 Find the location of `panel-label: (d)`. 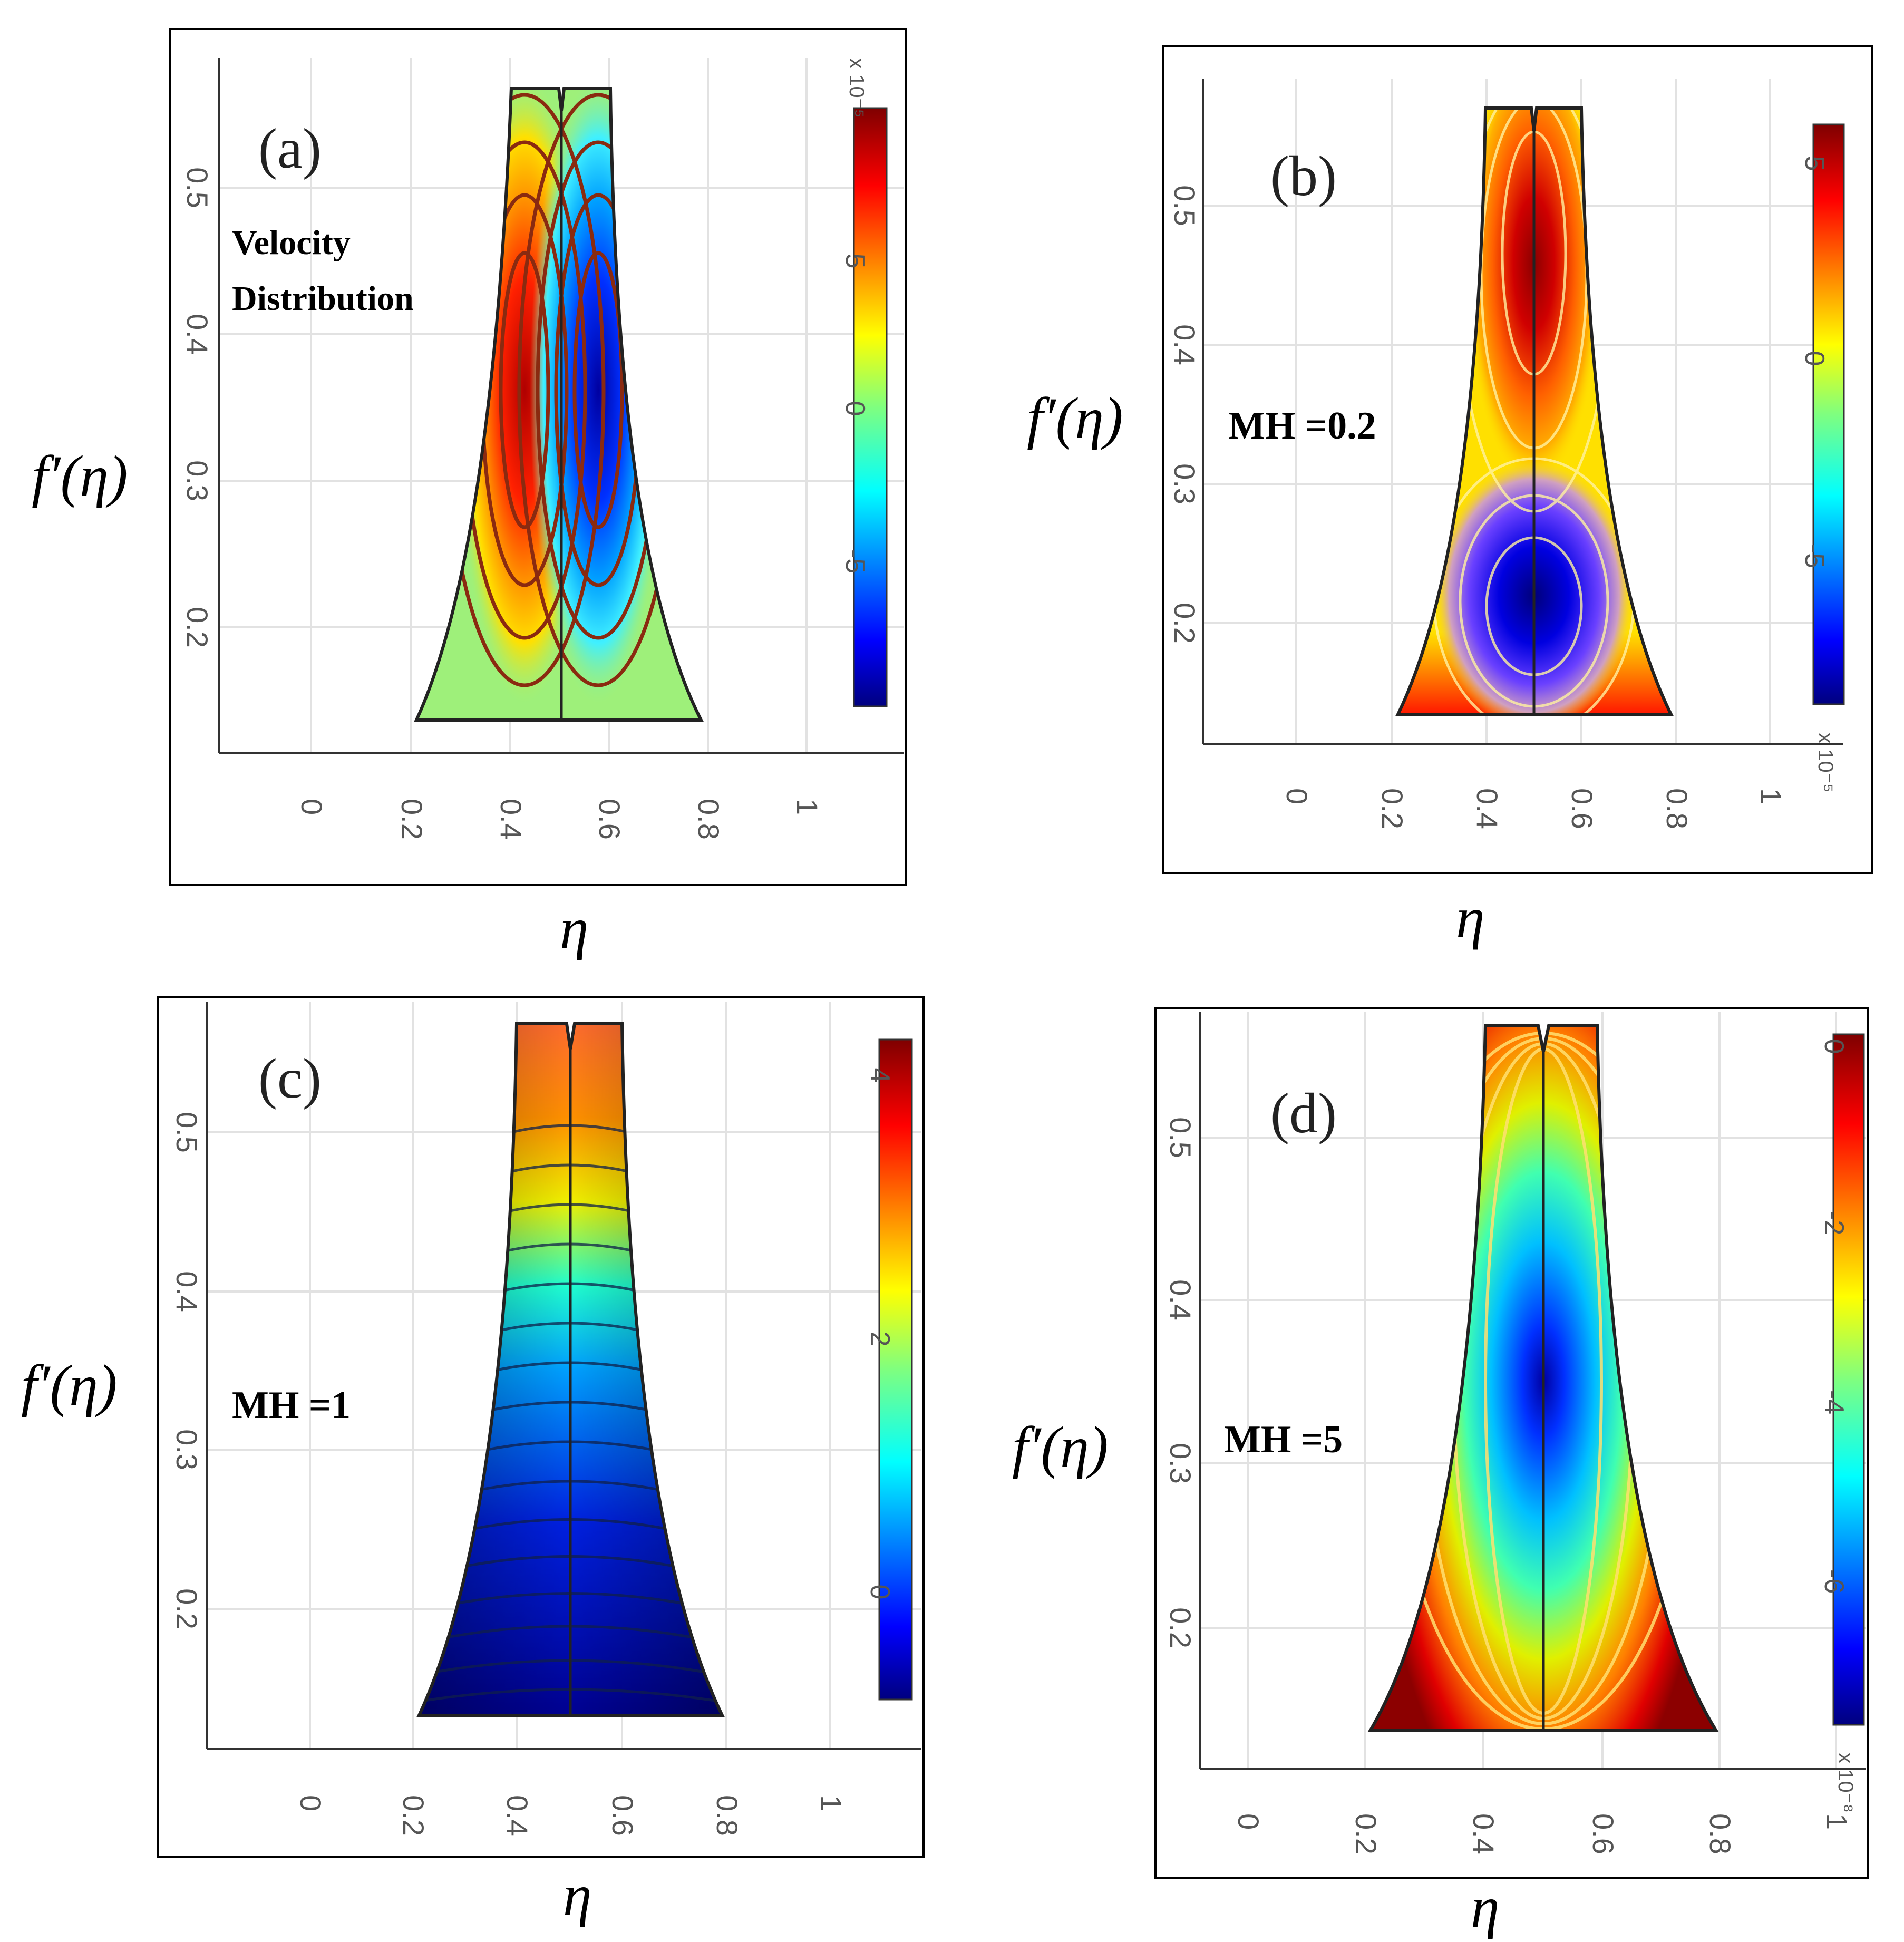

panel-label: (d) is located at coordinates (1304, 1114).